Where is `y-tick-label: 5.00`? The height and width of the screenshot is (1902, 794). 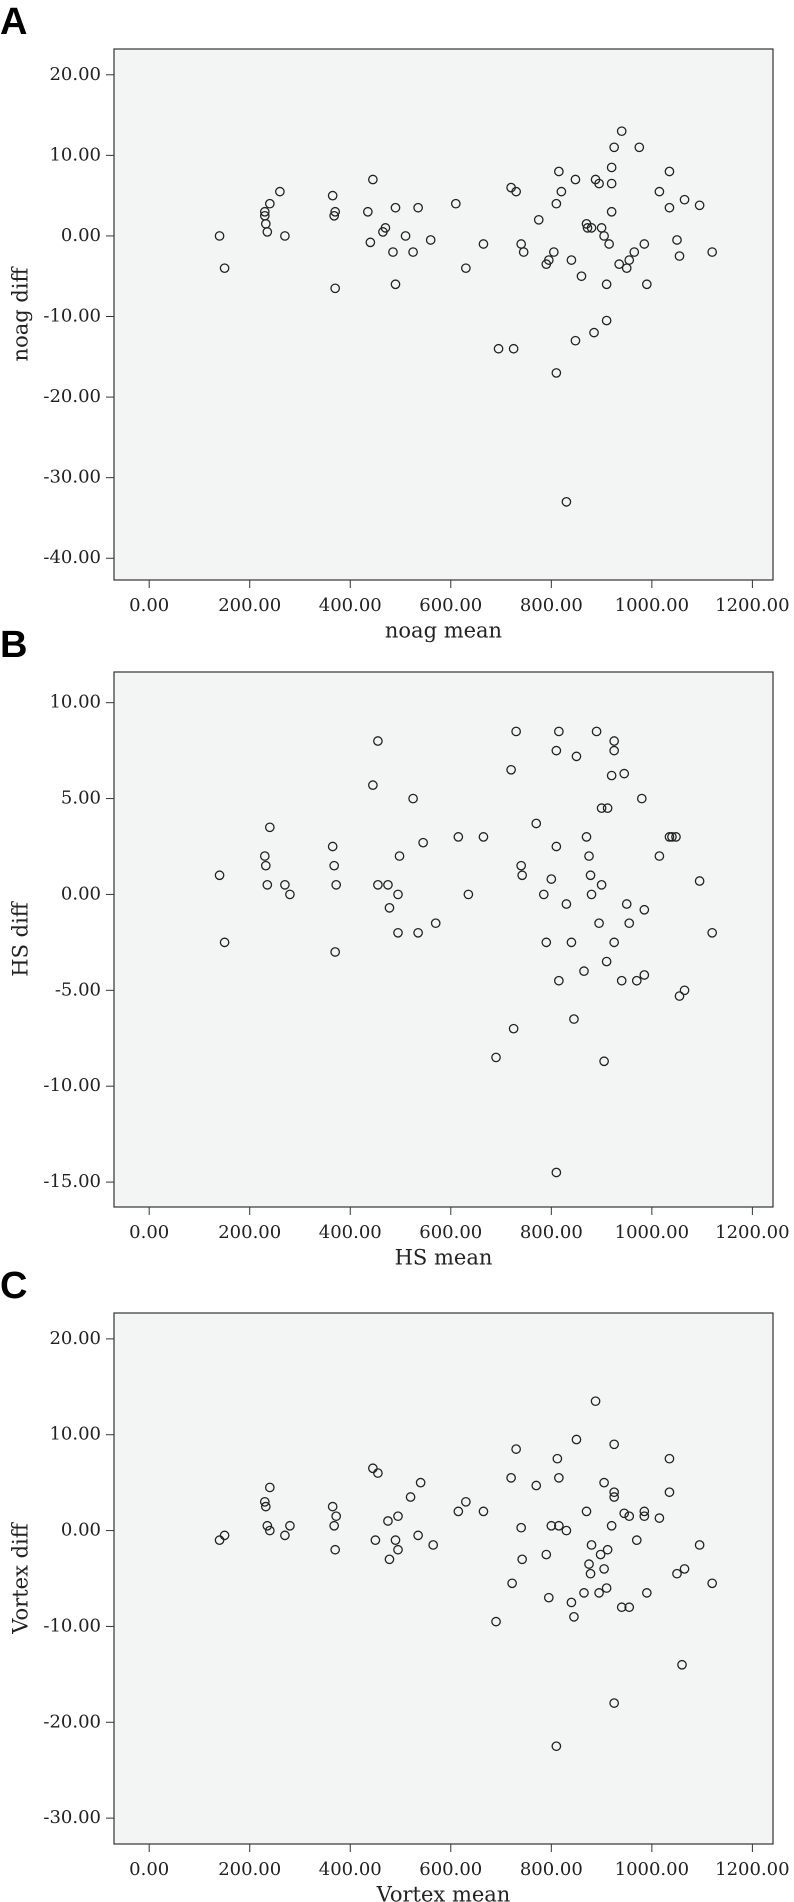
y-tick-label: 5.00 is located at coordinates (81, 798).